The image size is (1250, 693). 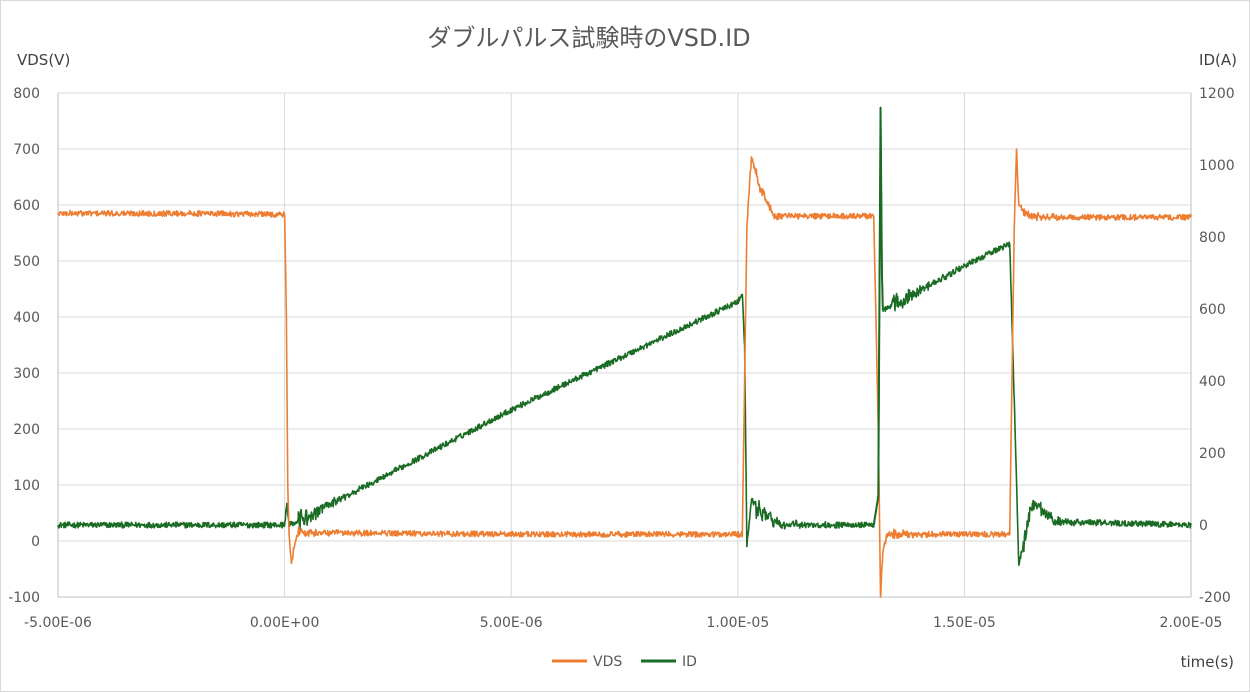 What do you see at coordinates (285, 623) in the screenshot?
I see `x-tick-label: 0.00E+00` at bounding box center [285, 623].